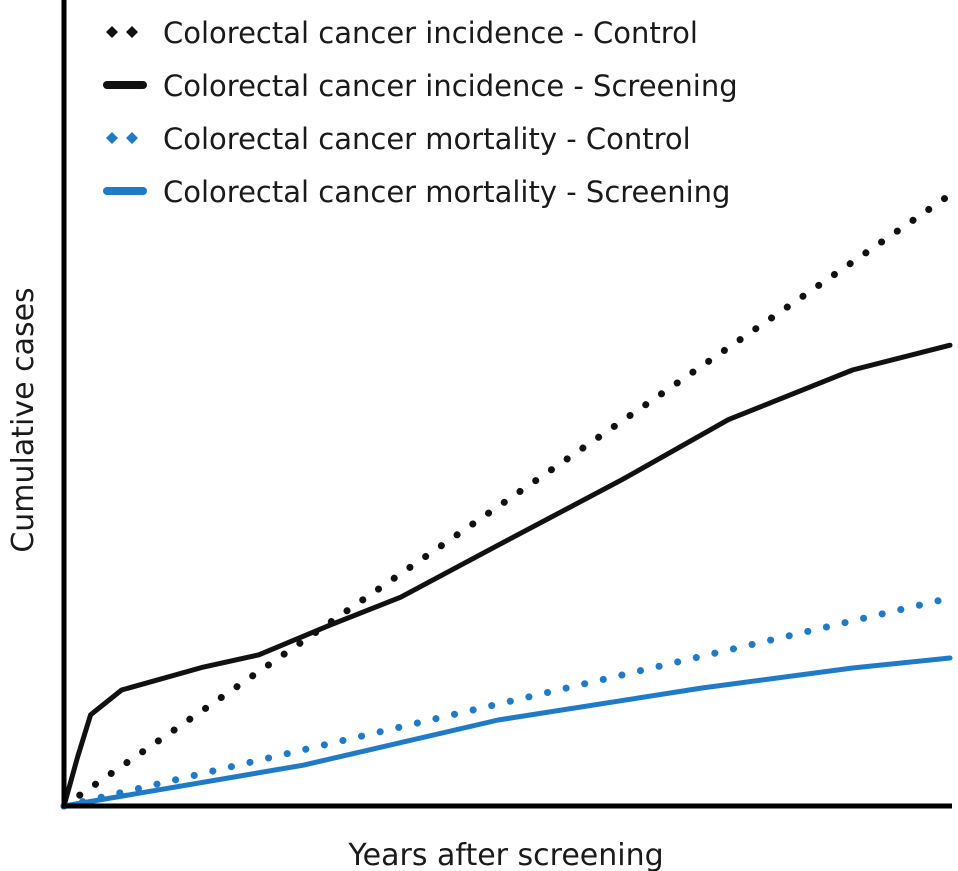  I want to click on legend-item-colorectal-cancer-incidence-screening: Colorectal cancer incidence - Screening, so click(420, 86).